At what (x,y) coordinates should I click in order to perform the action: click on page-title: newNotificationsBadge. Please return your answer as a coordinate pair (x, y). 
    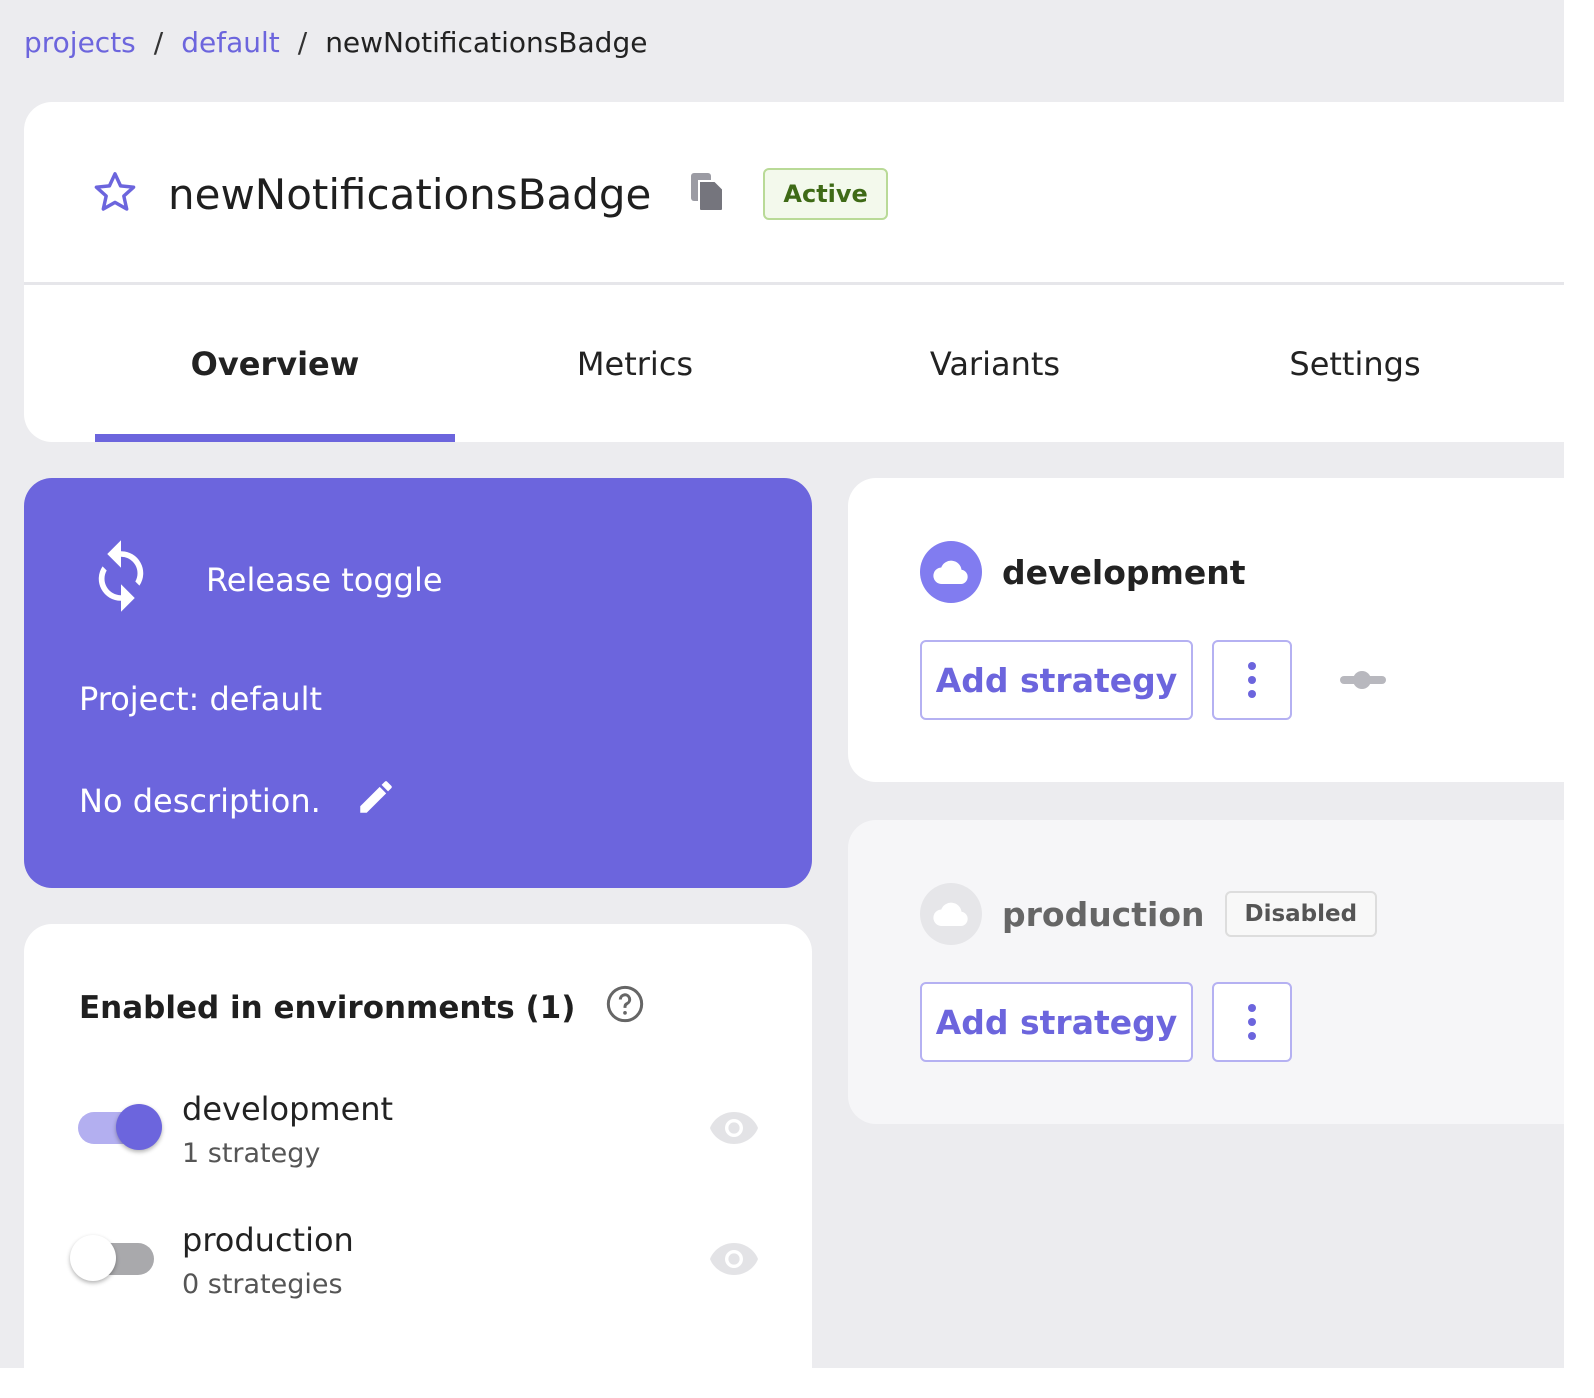
    Looking at the image, I should click on (410, 194).